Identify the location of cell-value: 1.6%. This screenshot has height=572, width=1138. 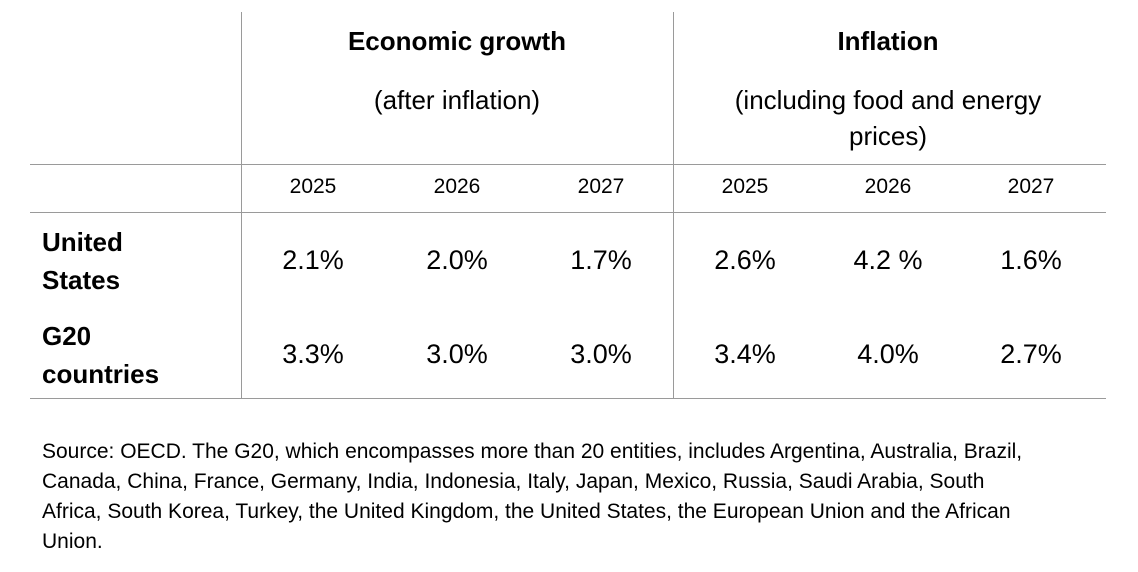
(1031, 260).